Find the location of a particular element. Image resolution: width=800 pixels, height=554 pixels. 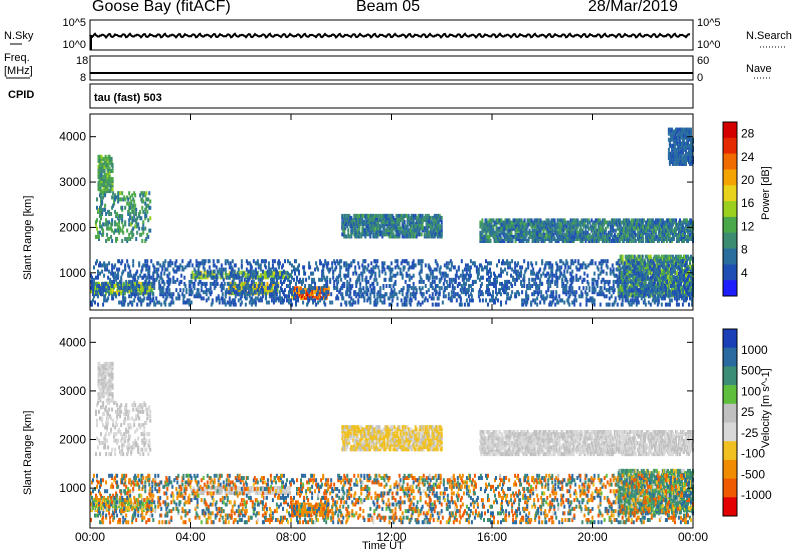

cpid-value: tau (fast) 503 is located at coordinates (128, 98).